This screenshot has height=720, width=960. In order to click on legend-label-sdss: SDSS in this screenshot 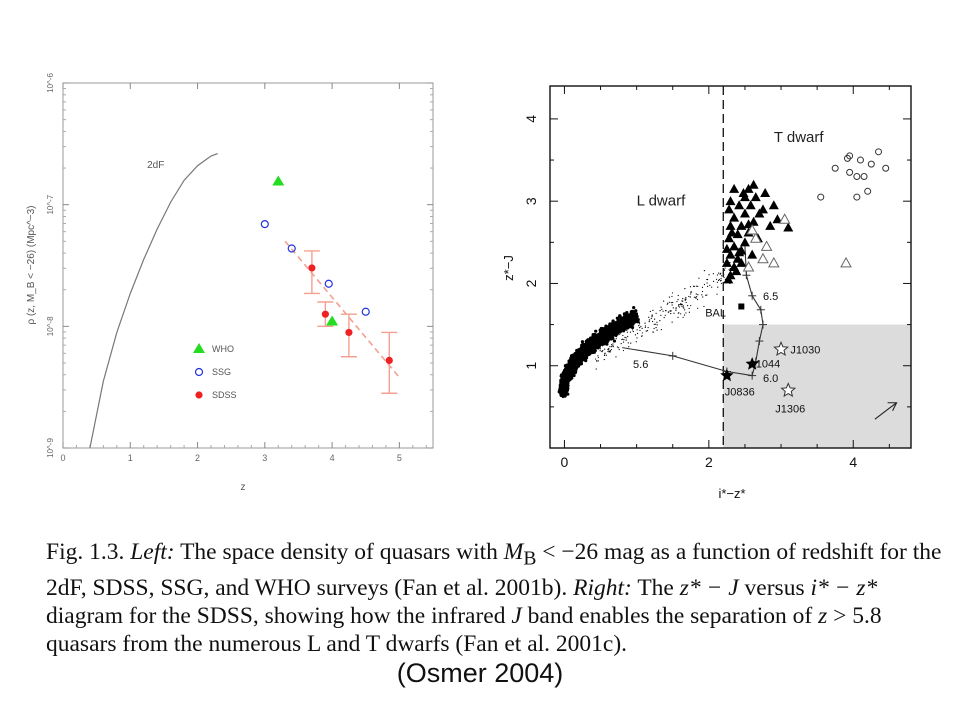, I will do `click(224, 395)`.